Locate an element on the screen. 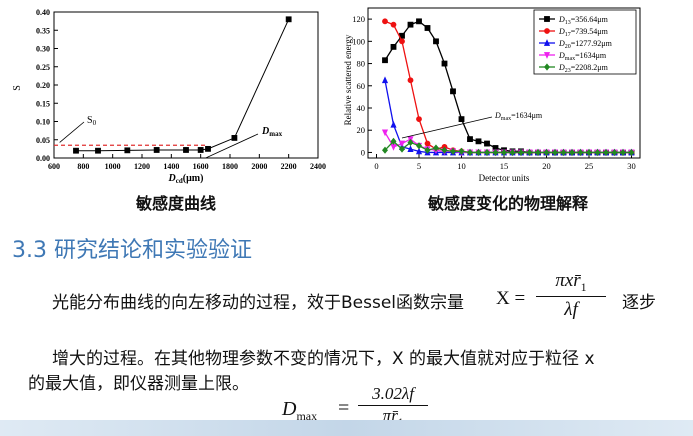 This screenshot has width=693, height=436. fraction-numerator-sub: 1 is located at coordinates (583, 286).